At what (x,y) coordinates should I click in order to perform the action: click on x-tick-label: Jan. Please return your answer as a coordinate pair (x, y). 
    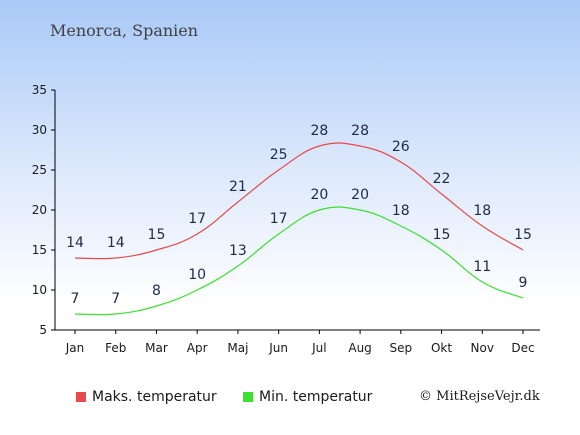
    Looking at the image, I should click on (75, 348).